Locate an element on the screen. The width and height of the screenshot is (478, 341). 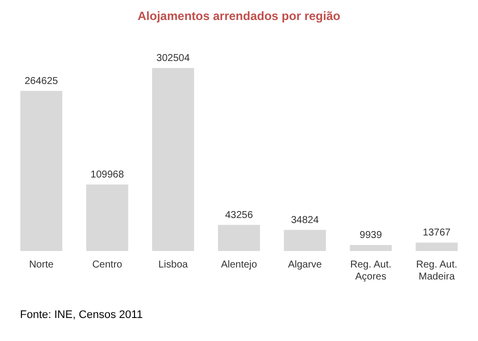
x-tick-label: Alentejo is located at coordinates (239, 265).